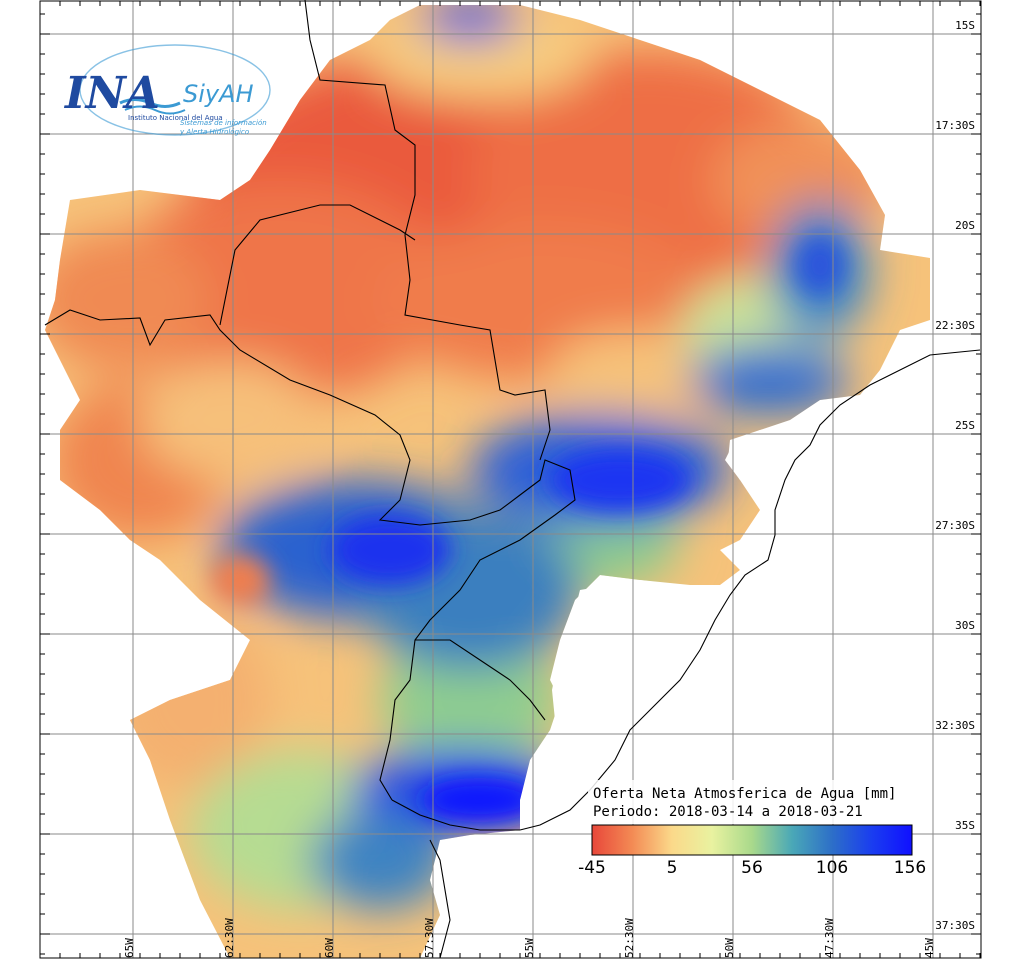  What do you see at coordinates (592, 868) in the screenshot?
I see `legend-tick-min: -45` at bounding box center [592, 868].